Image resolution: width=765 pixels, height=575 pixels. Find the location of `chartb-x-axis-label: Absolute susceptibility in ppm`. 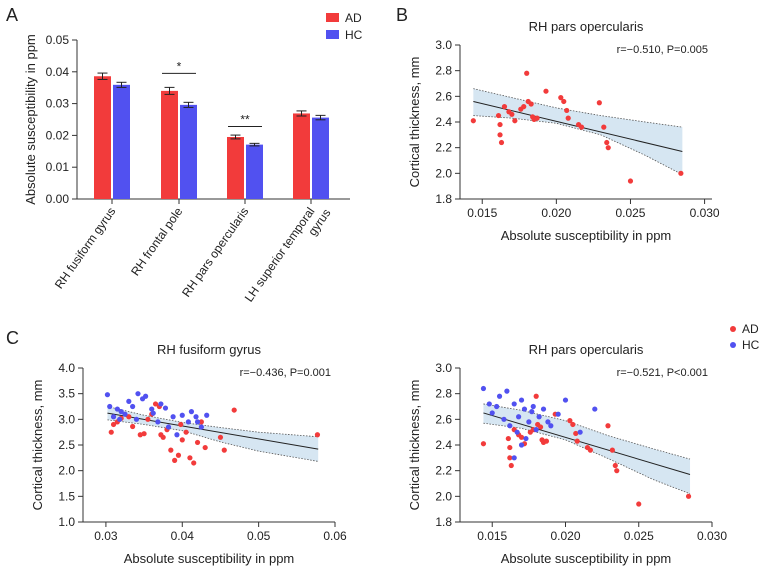

chartb-x-axis-label: Absolute susceptibility in ppm is located at coordinates (586, 235).